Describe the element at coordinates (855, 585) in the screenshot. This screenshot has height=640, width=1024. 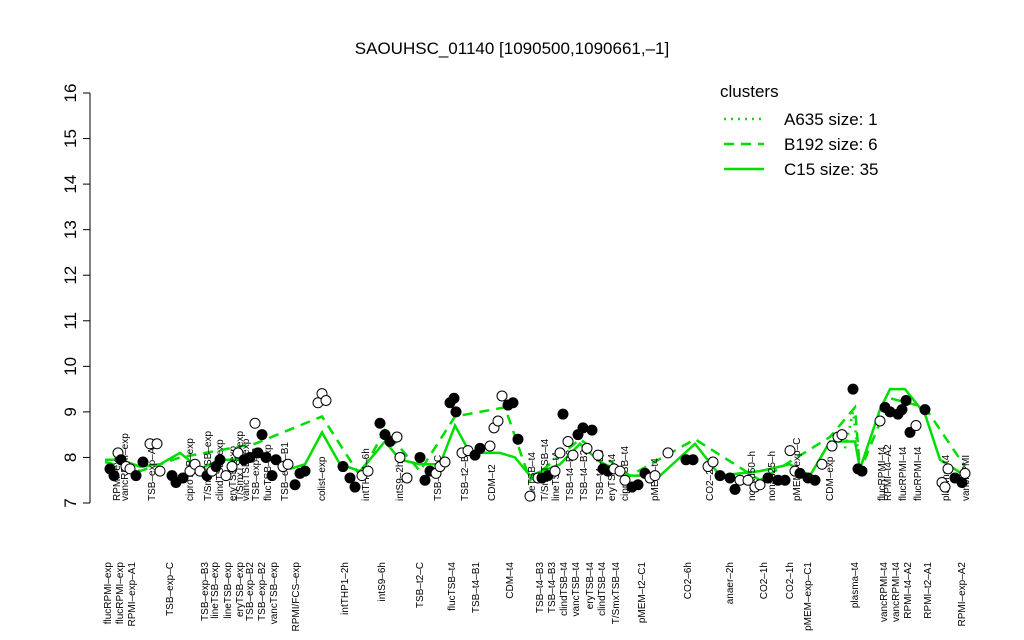
I see `sample-label: plasma–t4` at that location.